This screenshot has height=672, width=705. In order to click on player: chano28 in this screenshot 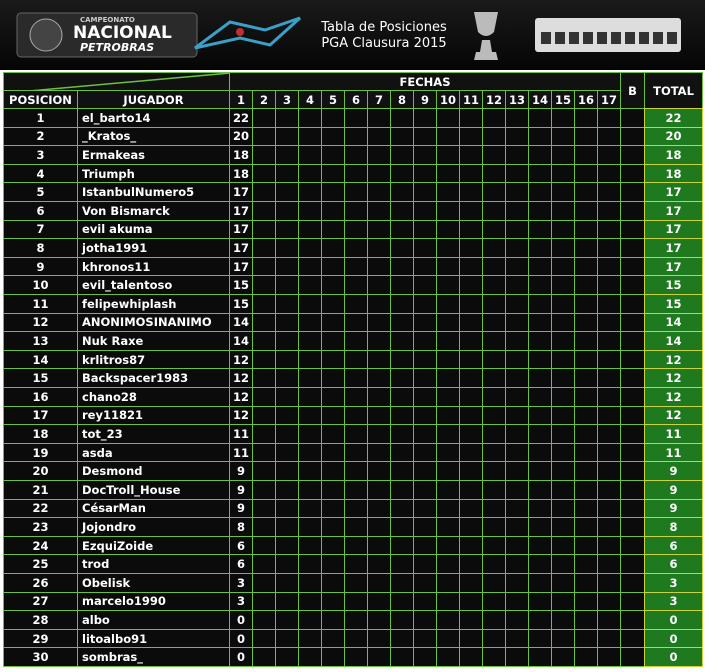, I will do `click(153, 397)`.